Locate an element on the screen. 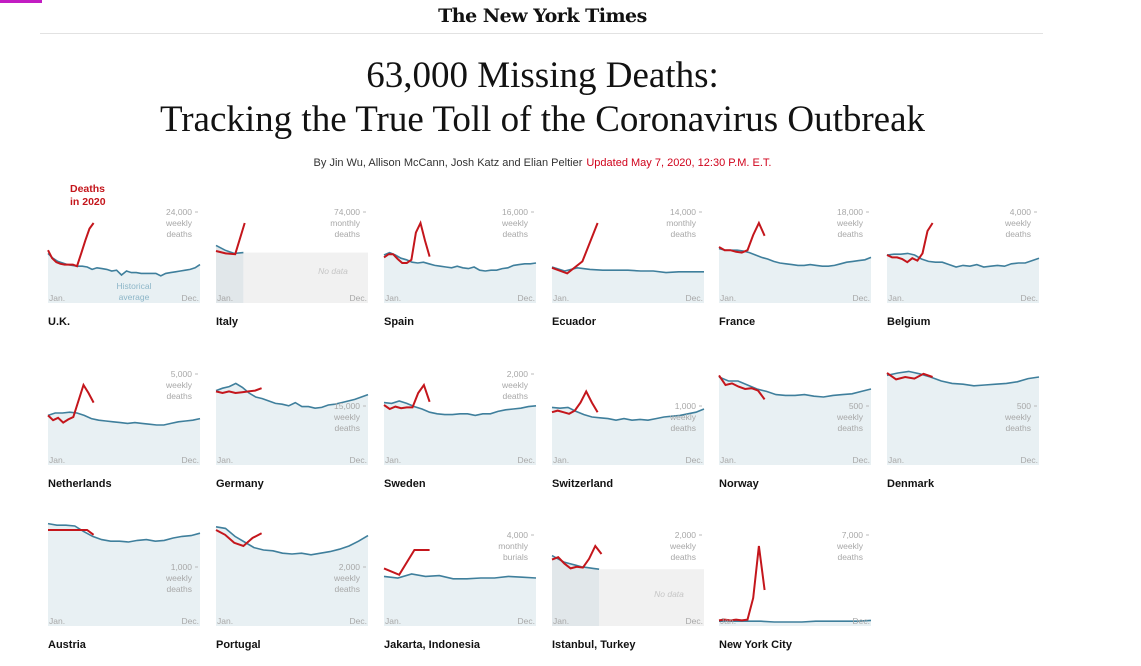 This screenshot has height=666, width=1141. scale-value-label: 1,000 is located at coordinates (686, 406).